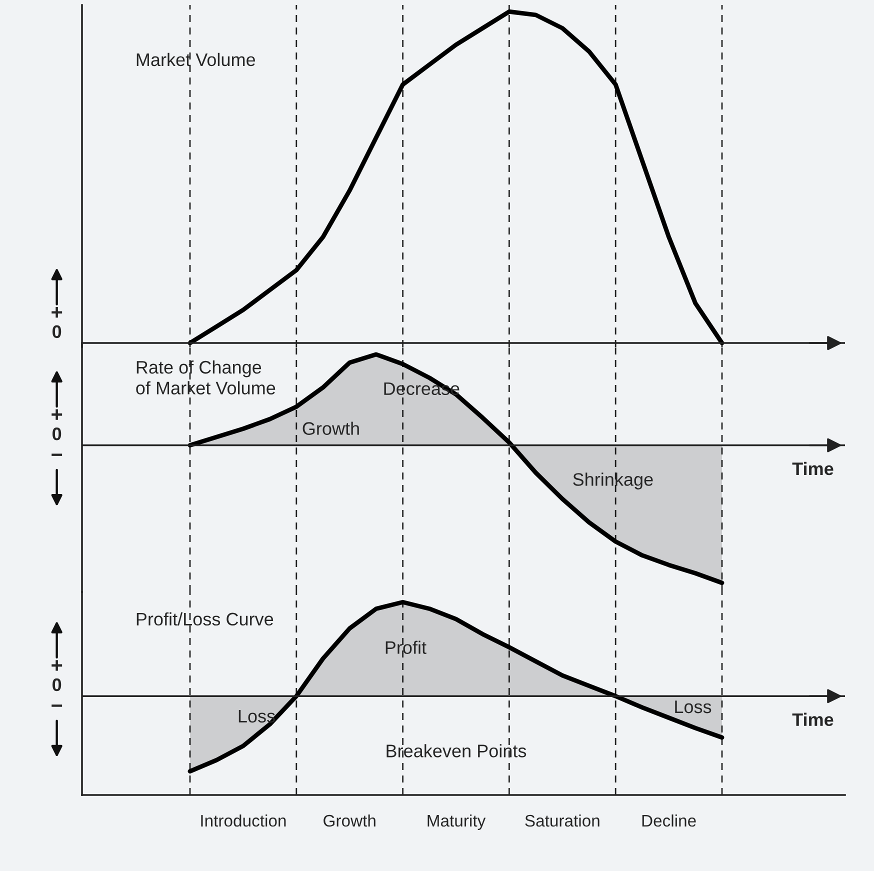  What do you see at coordinates (196, 59) in the screenshot?
I see `text: Market Volume` at bounding box center [196, 59].